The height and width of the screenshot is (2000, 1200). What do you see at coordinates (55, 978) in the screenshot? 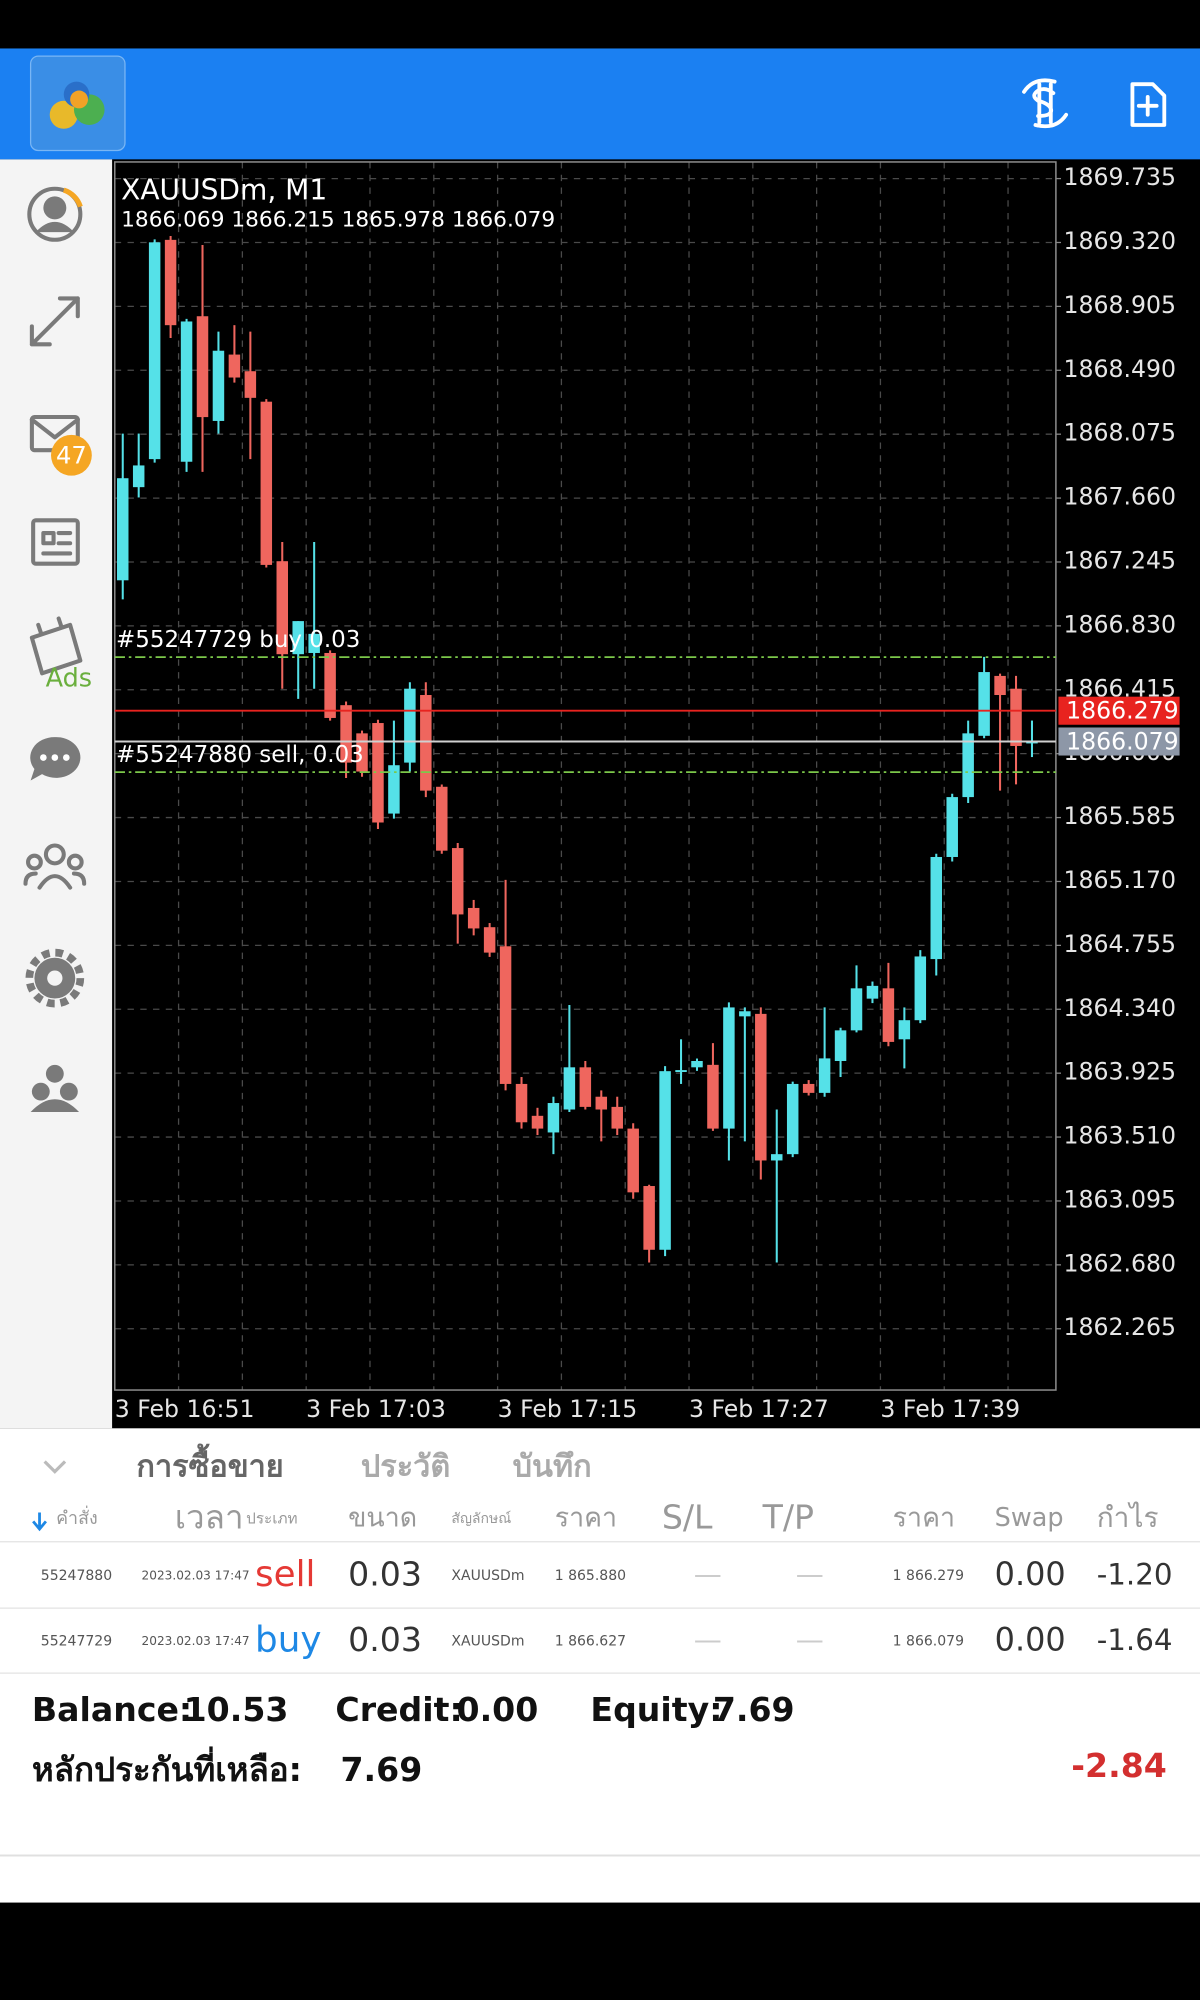
I see `settings-icon` at bounding box center [55, 978].